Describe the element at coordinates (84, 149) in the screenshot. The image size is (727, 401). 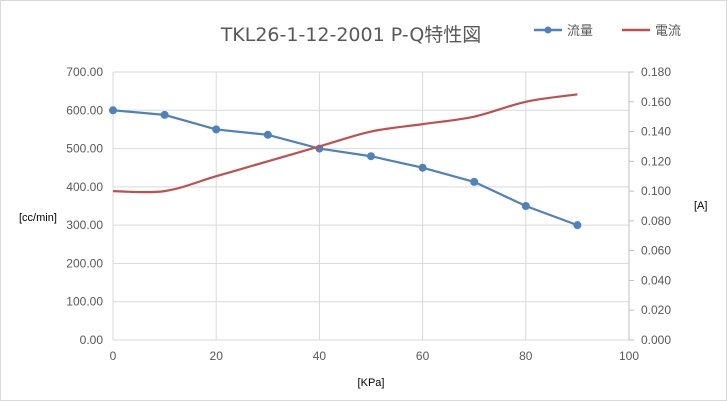
I see `y-tick-label: 500.00` at that location.